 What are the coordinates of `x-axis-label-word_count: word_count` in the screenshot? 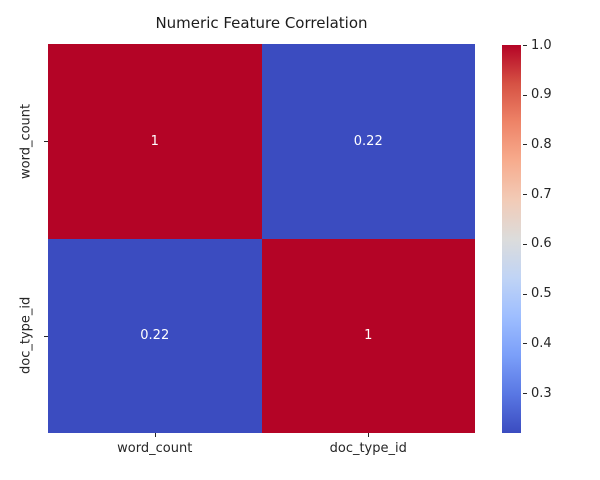 It's located at (155, 448).